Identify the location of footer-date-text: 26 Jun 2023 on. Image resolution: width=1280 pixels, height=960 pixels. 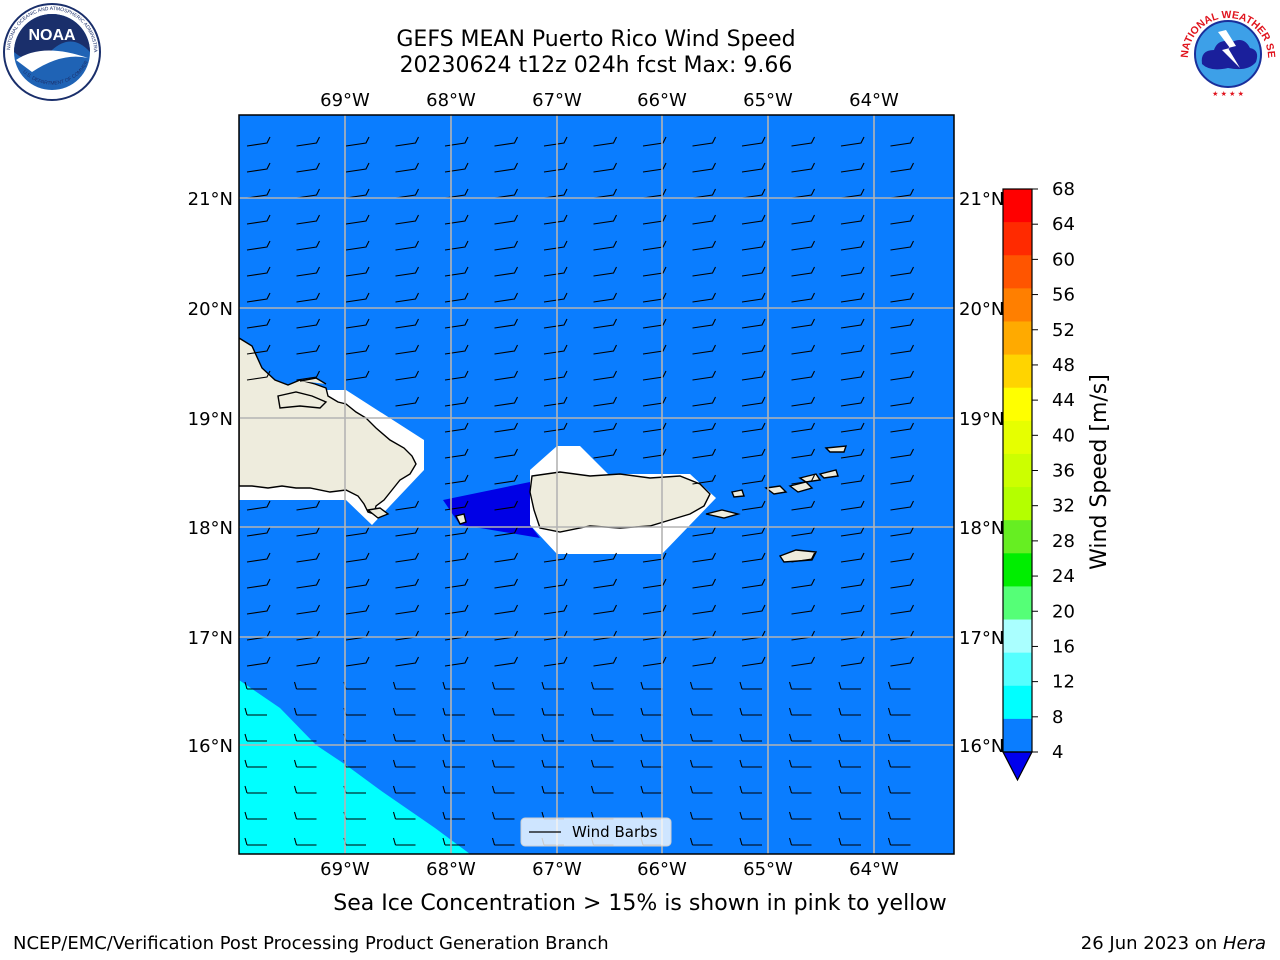
(1151, 943).